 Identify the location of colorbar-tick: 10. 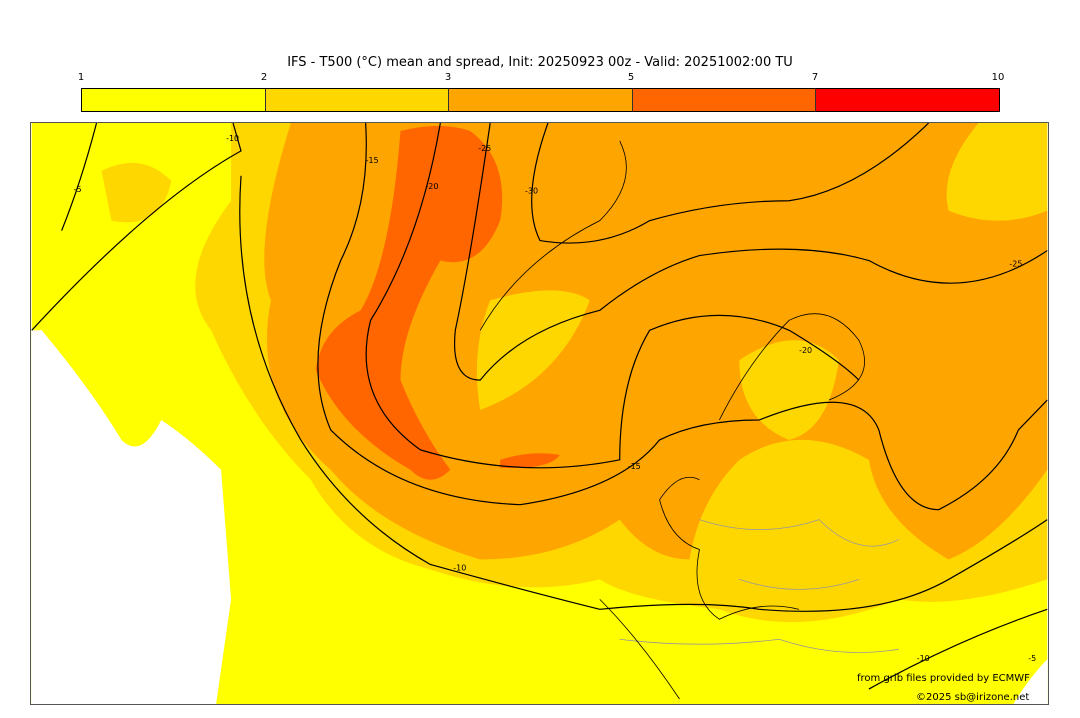
(998, 77).